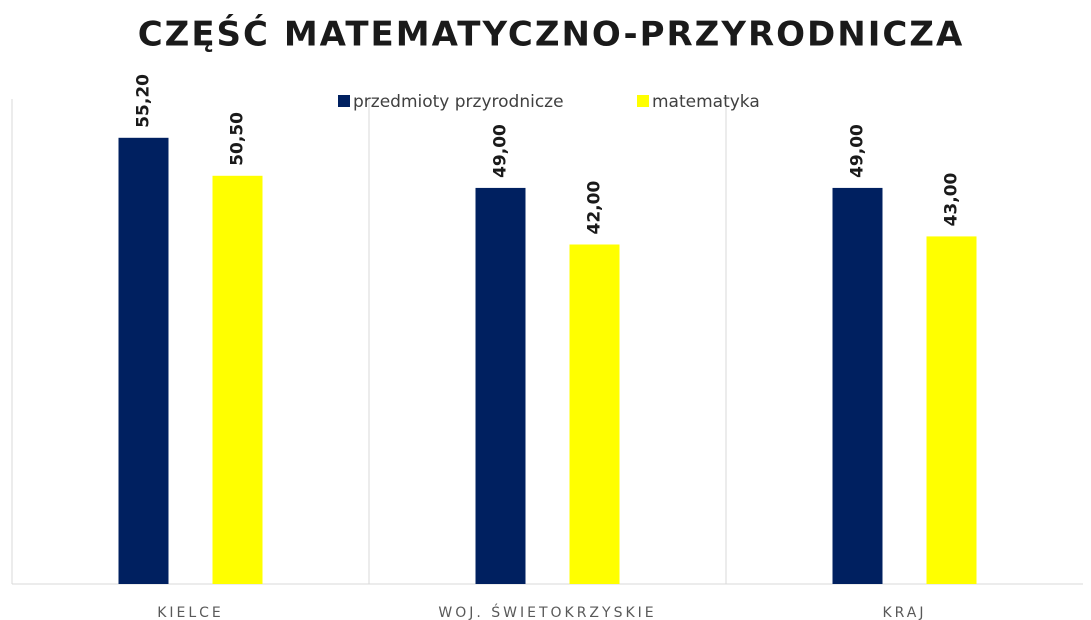 The height and width of the screenshot is (620, 1091). What do you see at coordinates (551, 34) in the screenshot?
I see `chart-title: CZĘŚĆ MATEMATYCZNO-PRZYRODNICZA` at bounding box center [551, 34].